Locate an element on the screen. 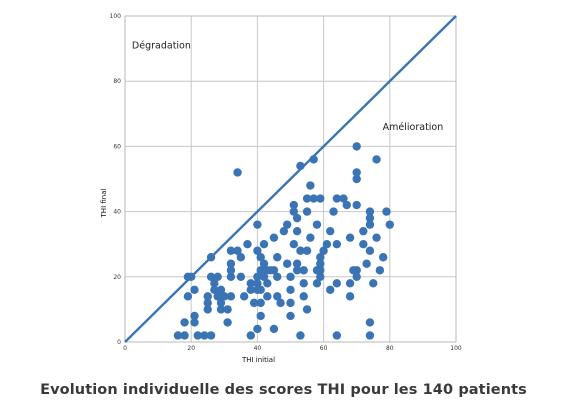  annotation-degradation: Dégradation is located at coordinates (161, 46).